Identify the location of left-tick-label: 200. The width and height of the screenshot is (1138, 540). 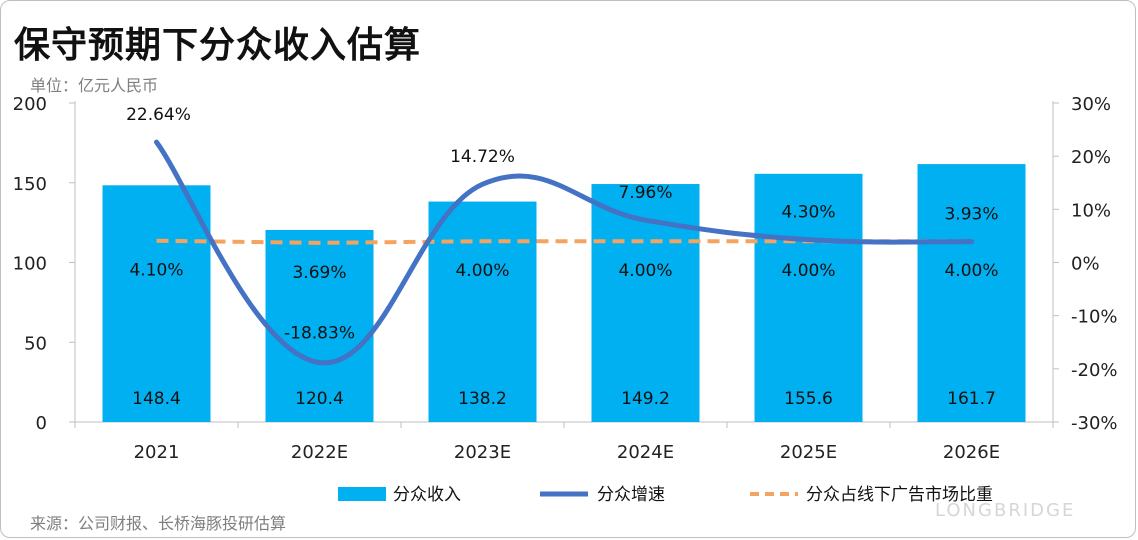
(30, 104).